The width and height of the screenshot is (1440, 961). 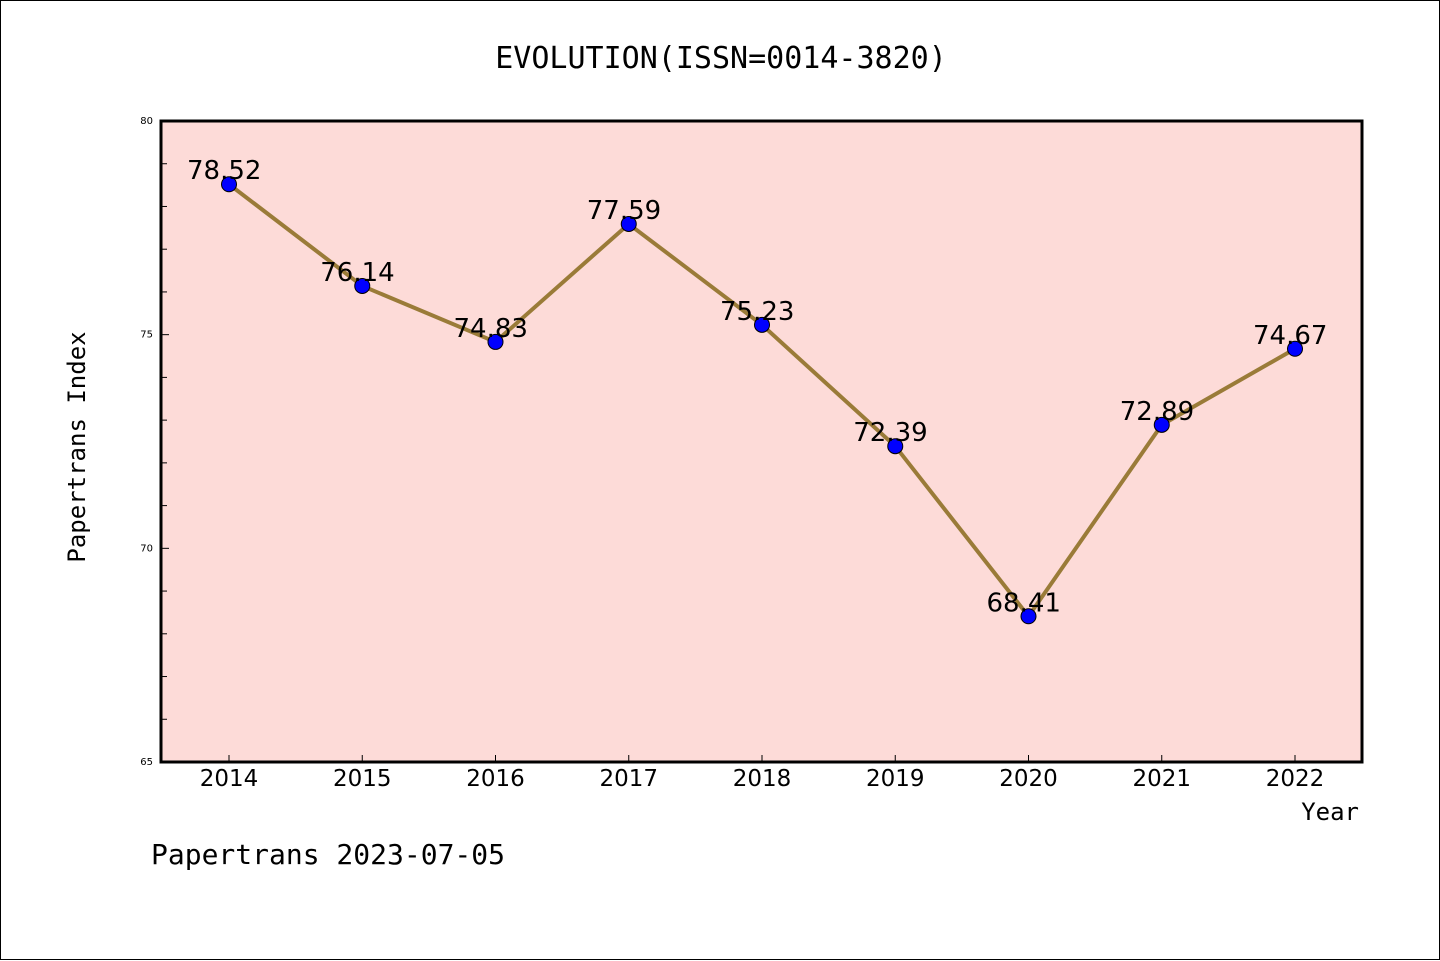 What do you see at coordinates (757, 312) in the screenshot?
I see `data-label: 75.23` at bounding box center [757, 312].